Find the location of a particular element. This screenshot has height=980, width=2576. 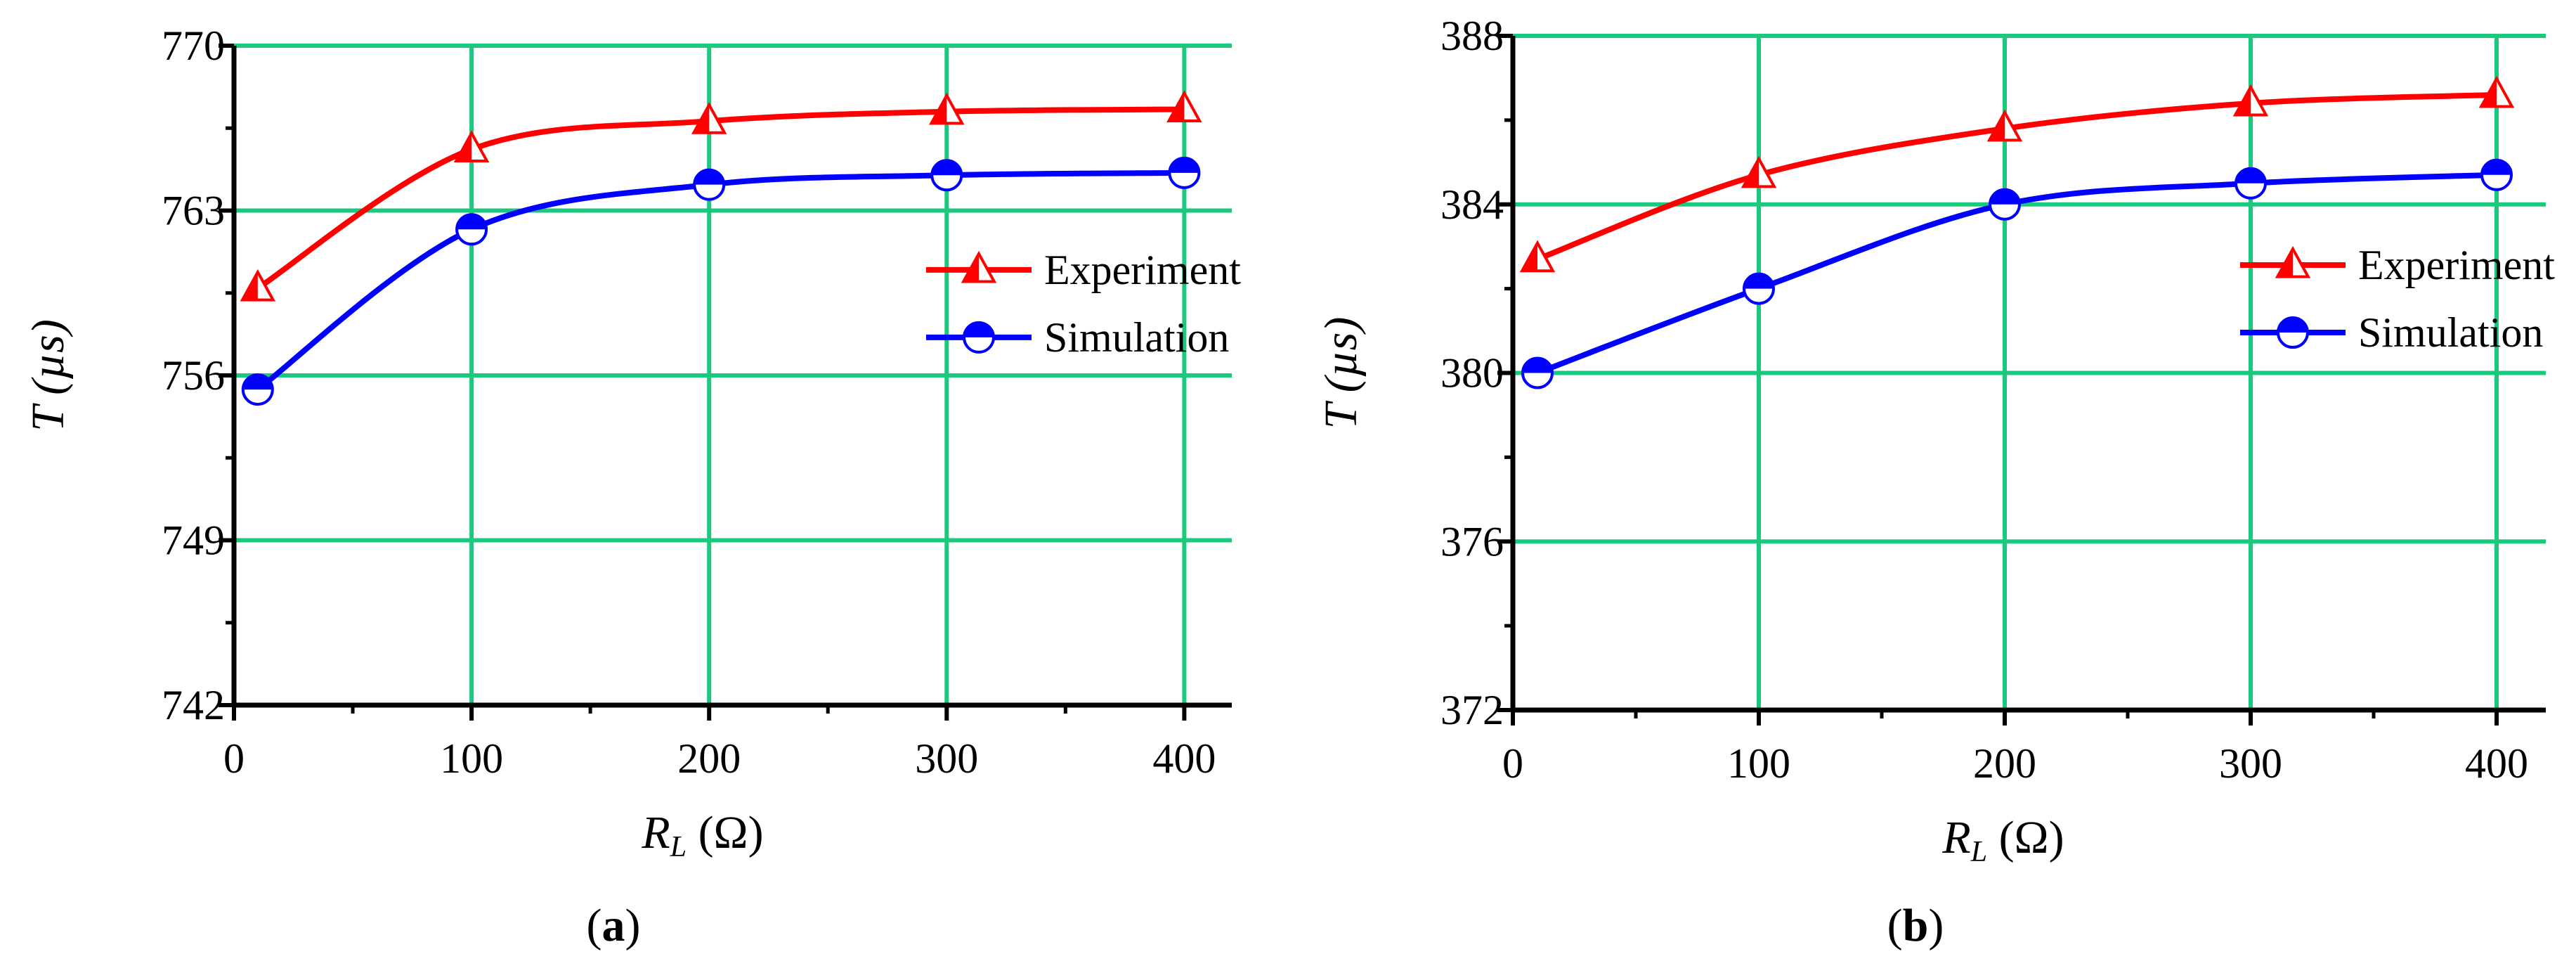

y-tick-label: 770 is located at coordinates (193, 45).